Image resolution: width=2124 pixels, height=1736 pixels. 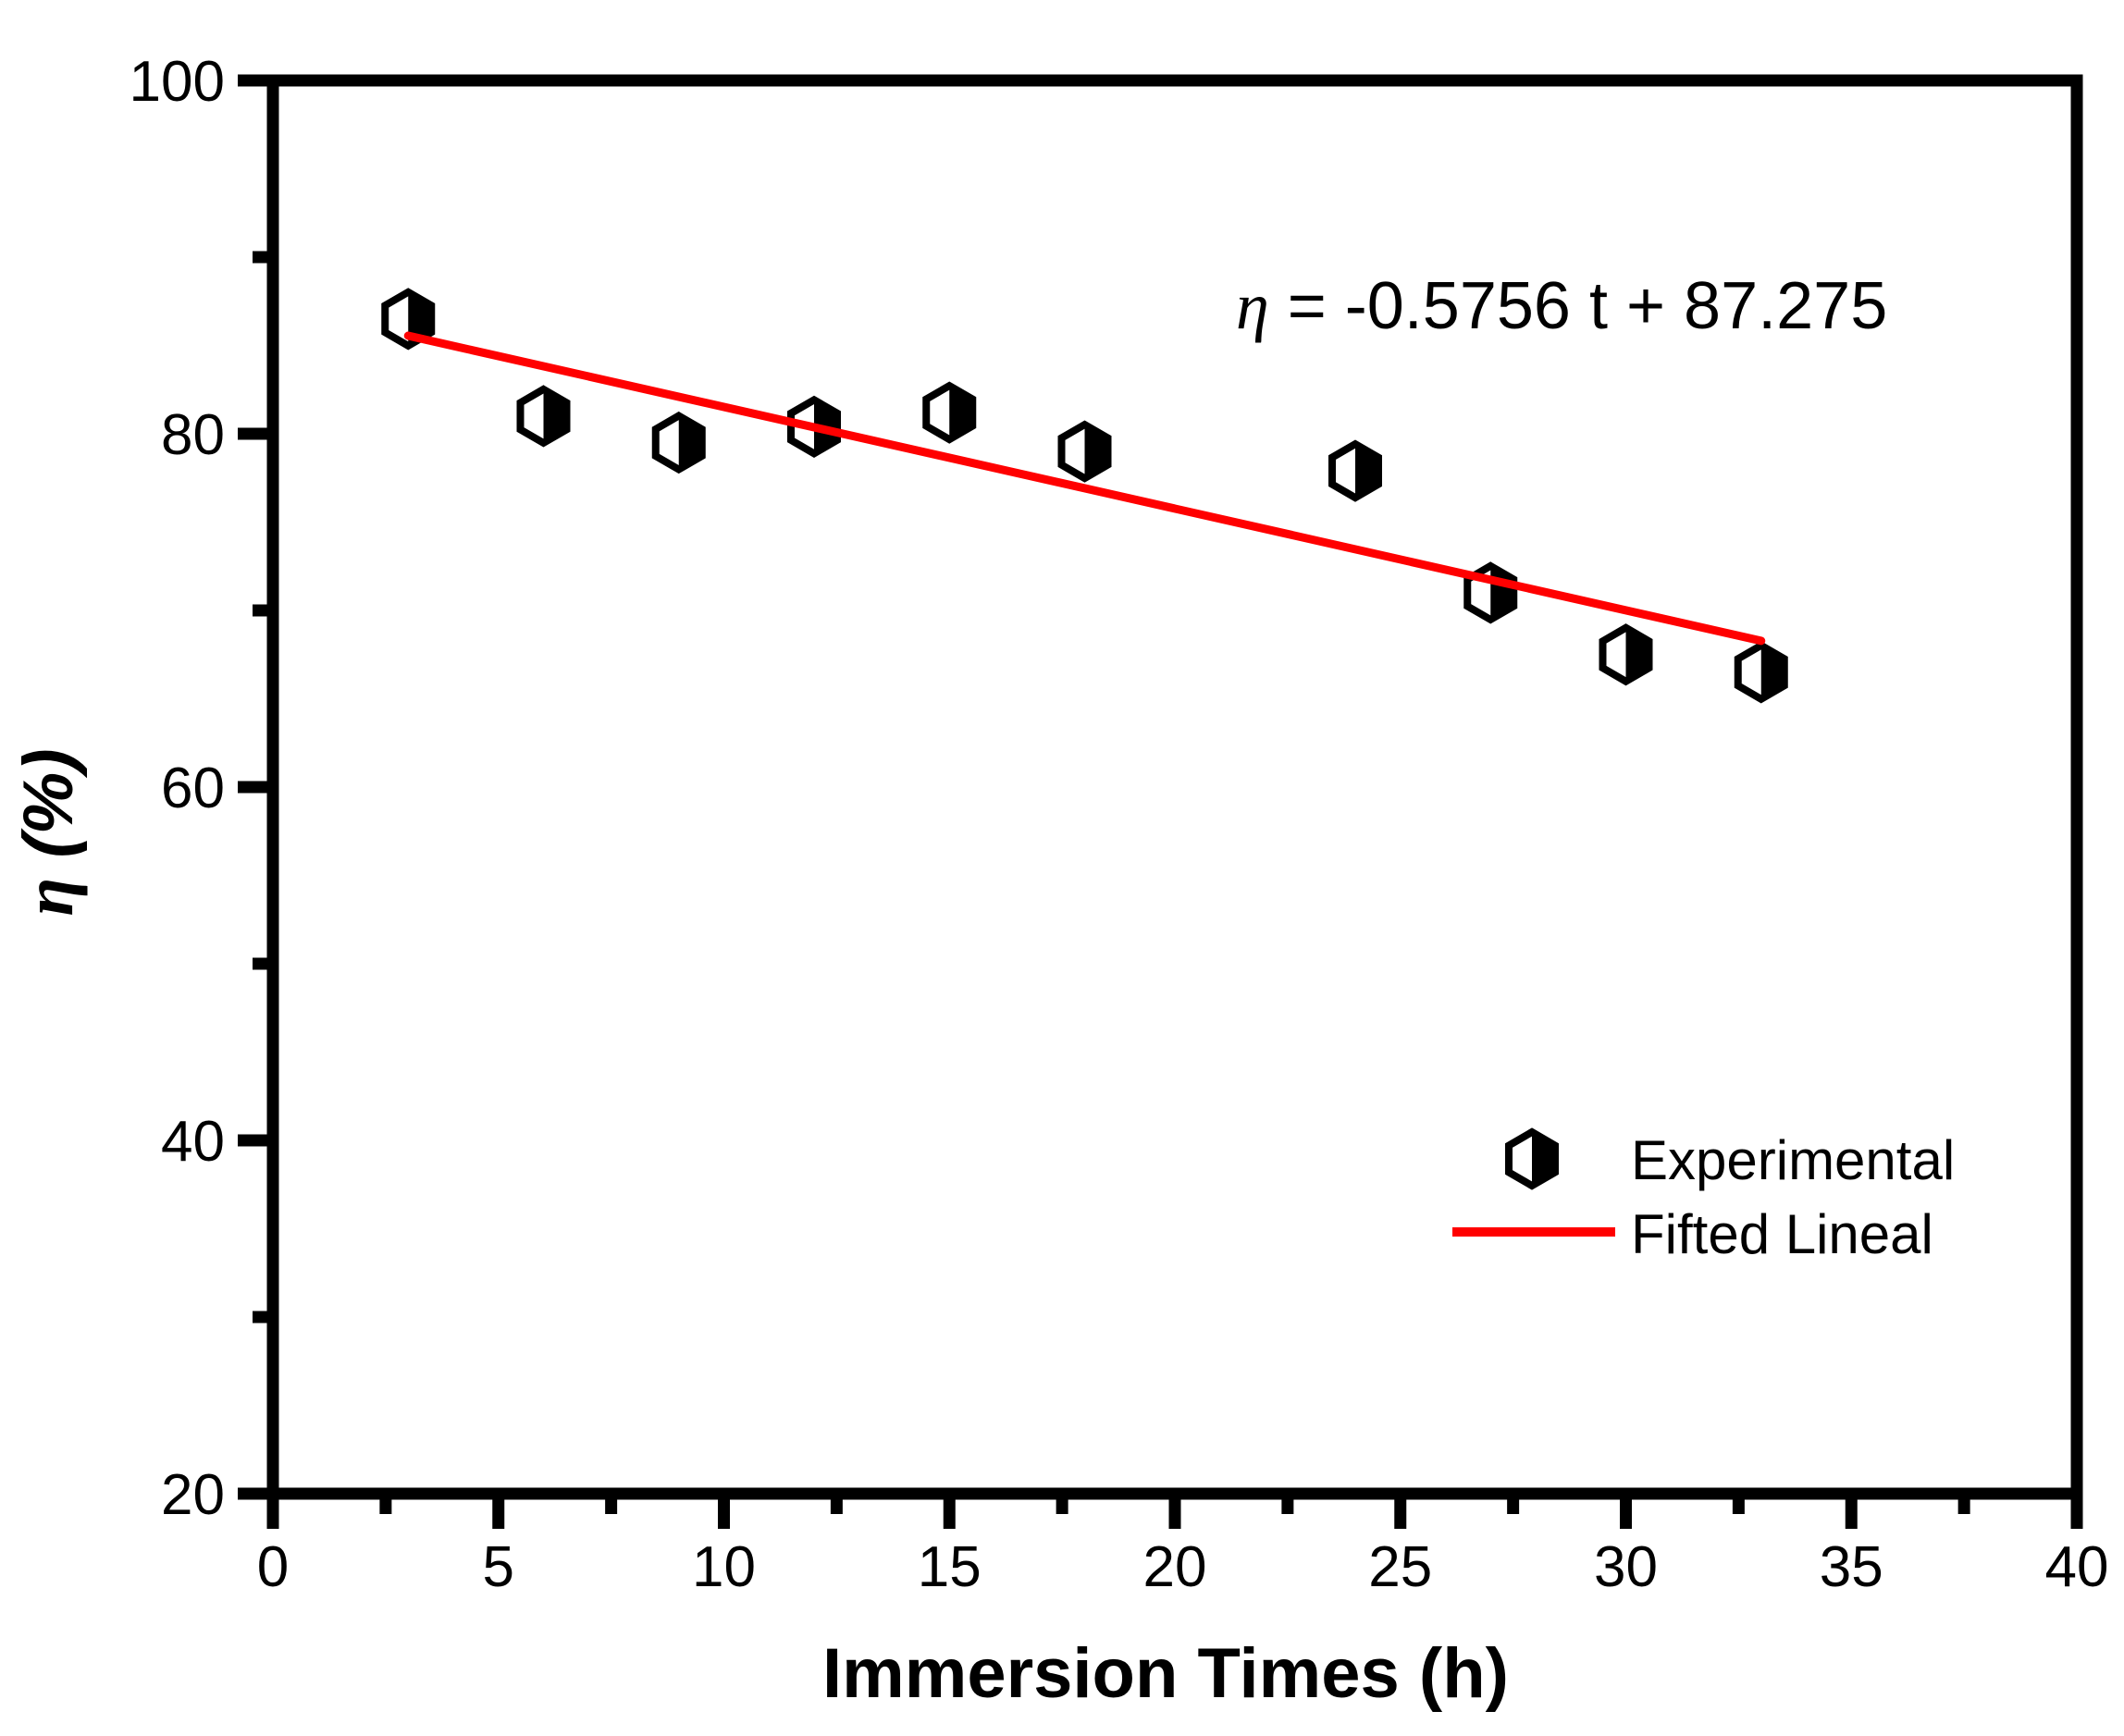 What do you see at coordinates (273, 1567) in the screenshot?
I see `x-tick-label: 0` at bounding box center [273, 1567].